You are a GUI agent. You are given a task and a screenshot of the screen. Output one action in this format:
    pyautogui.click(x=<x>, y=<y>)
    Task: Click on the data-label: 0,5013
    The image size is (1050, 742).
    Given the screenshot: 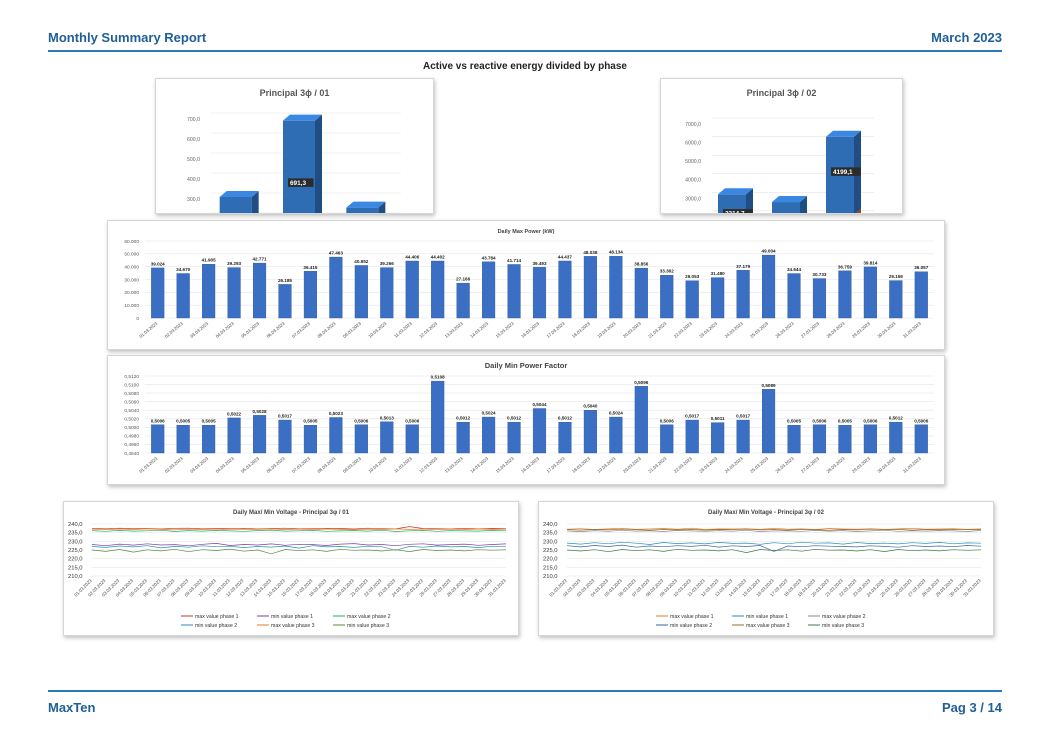 What is the action you would take?
    pyautogui.click(x=387, y=417)
    